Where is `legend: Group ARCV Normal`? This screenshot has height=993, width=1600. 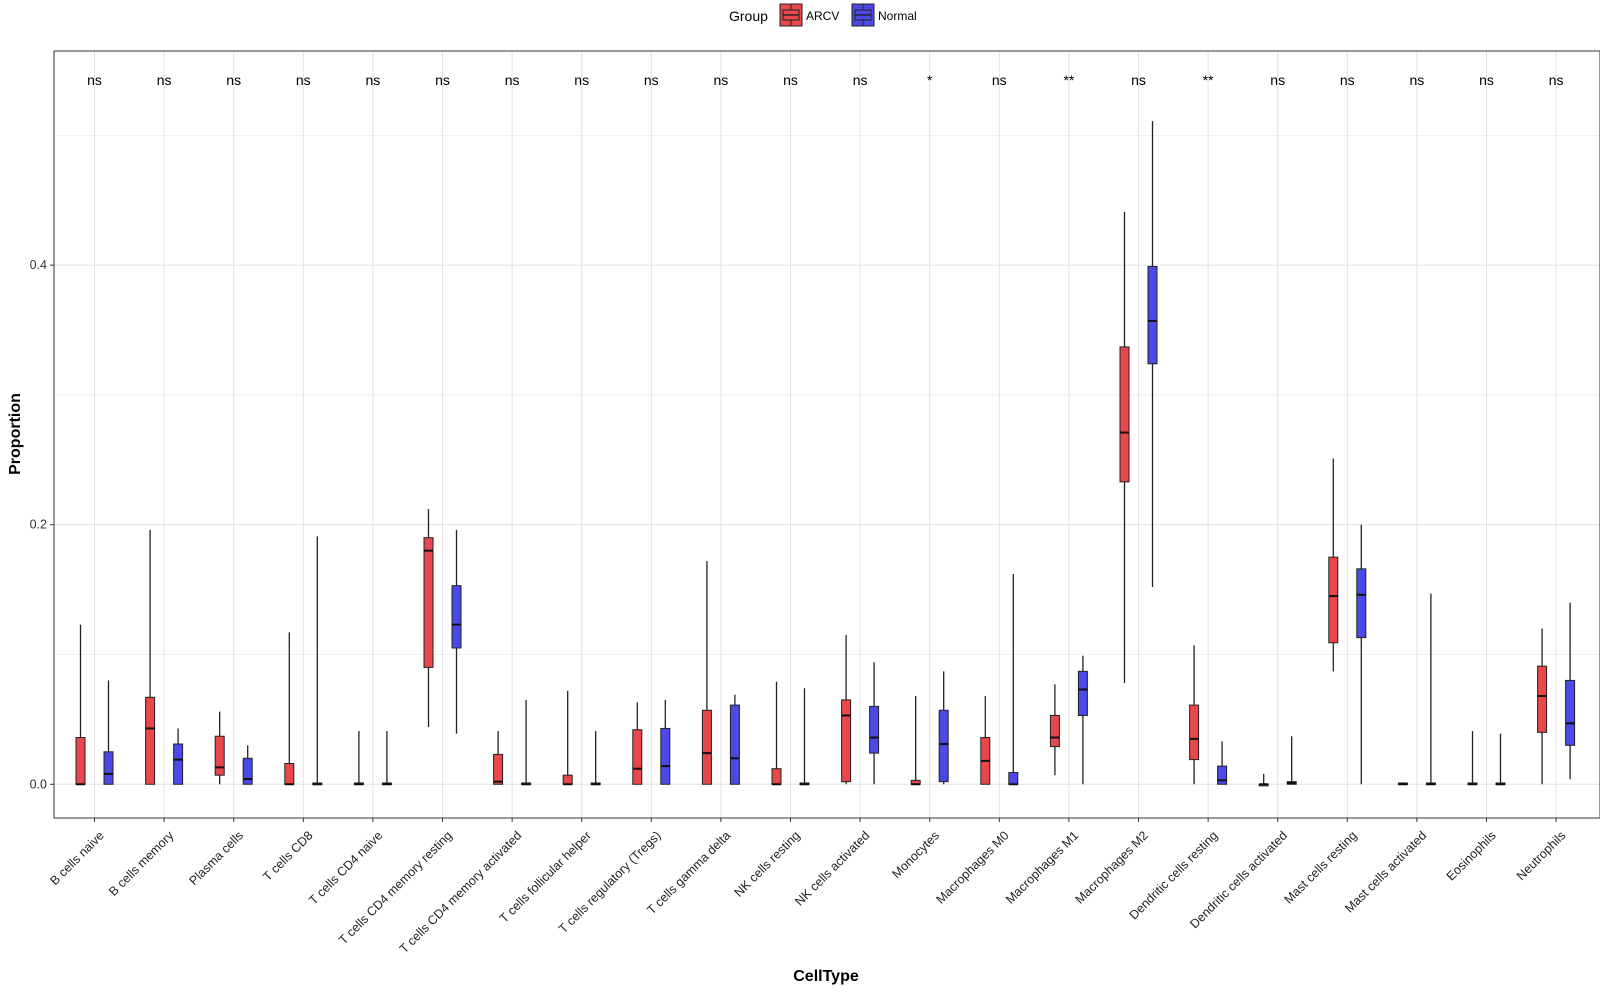 legend: Group ARCV Normal is located at coordinates (823, 15).